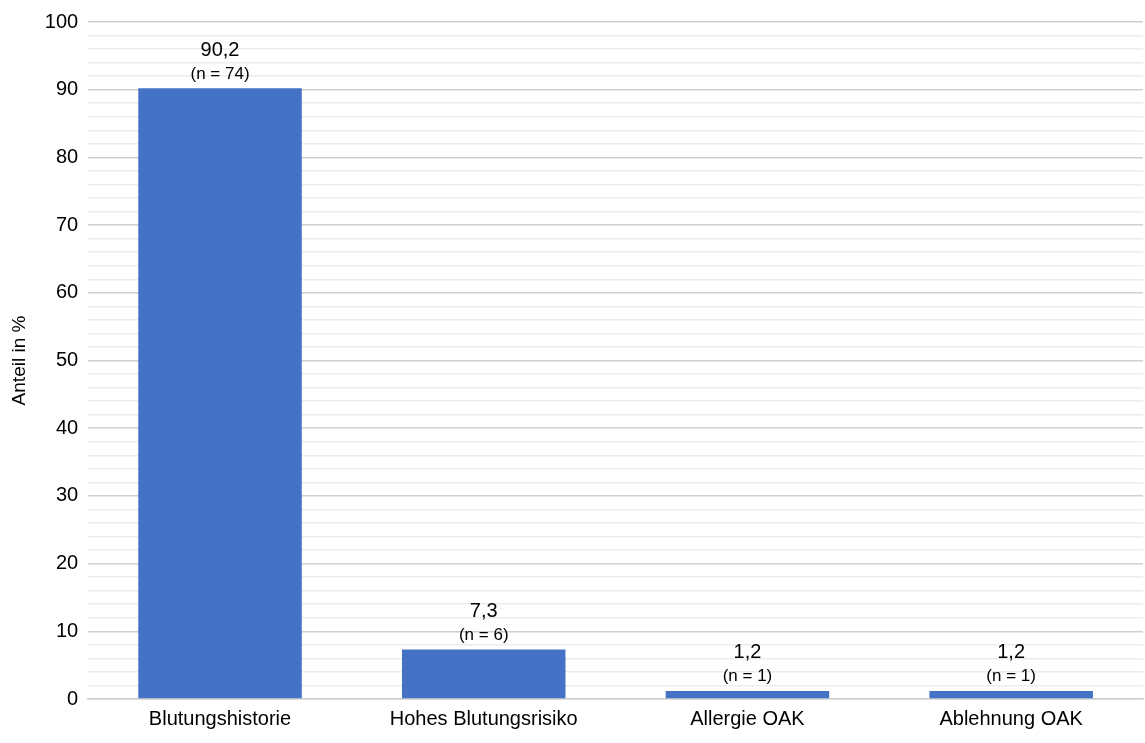 The width and height of the screenshot is (1145, 743). What do you see at coordinates (61, 20) in the screenshot?
I see `y-tick-label: 100` at bounding box center [61, 20].